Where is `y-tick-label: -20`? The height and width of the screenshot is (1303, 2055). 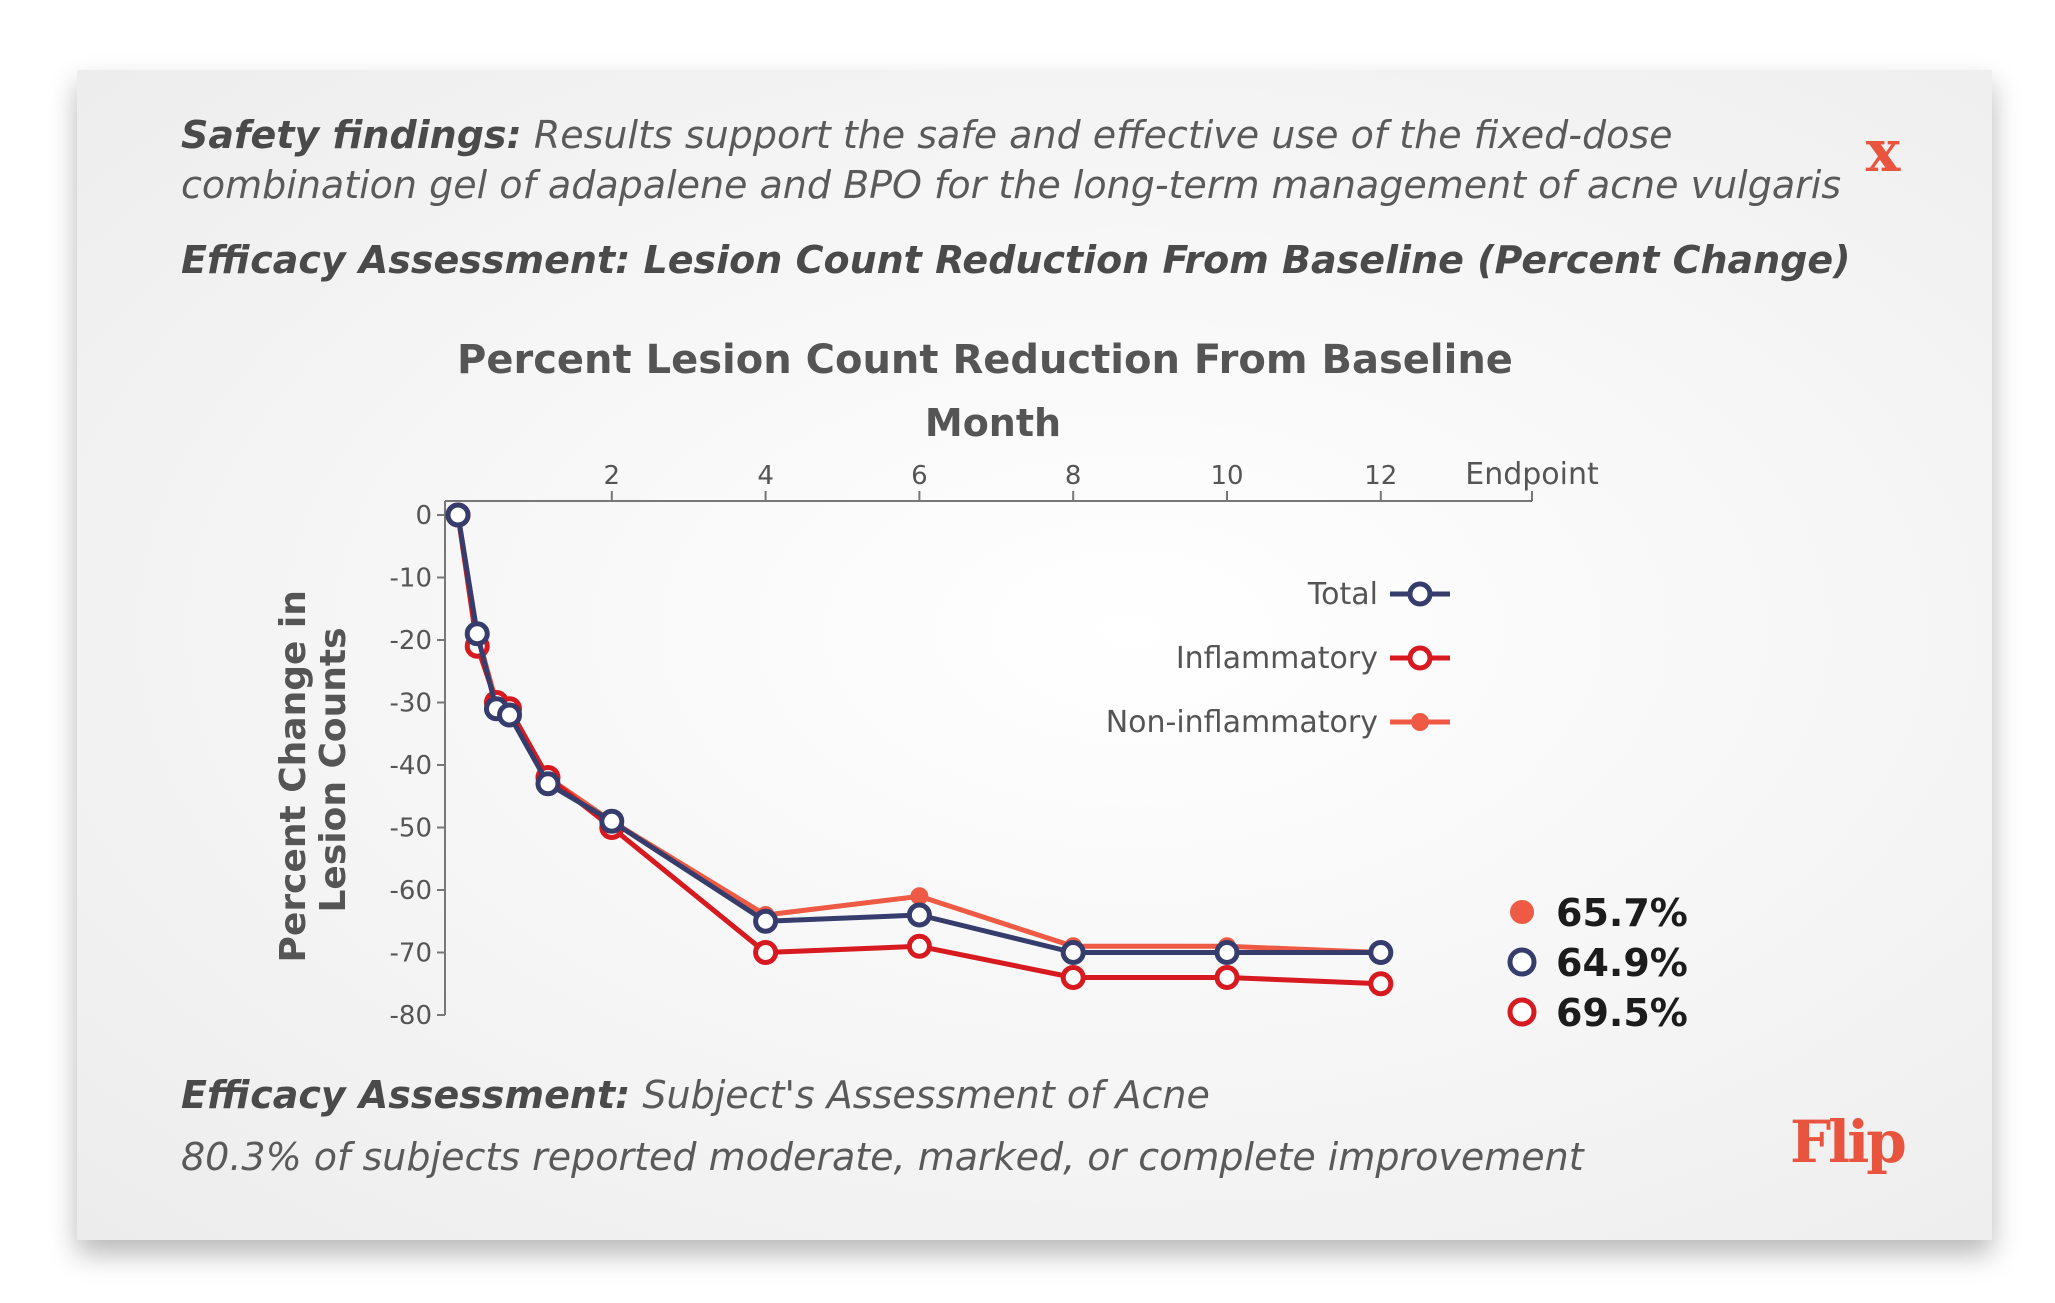
y-tick-label: -20 is located at coordinates (411, 641).